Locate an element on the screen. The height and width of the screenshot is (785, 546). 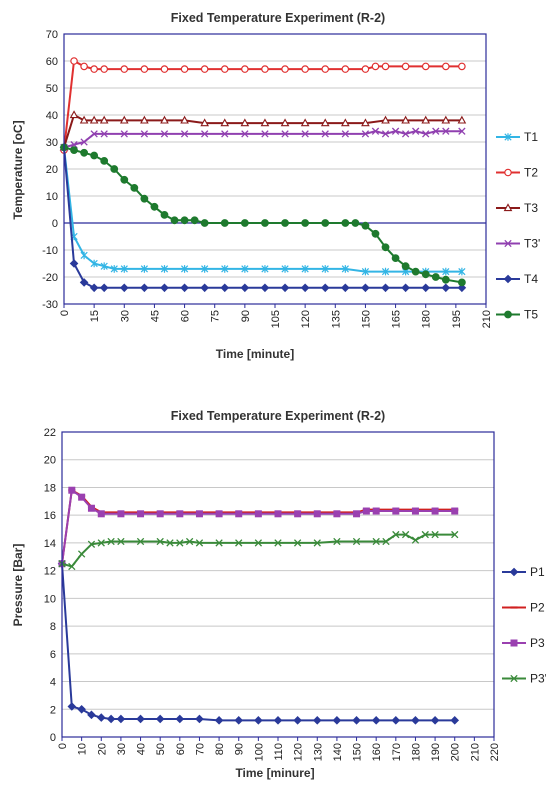
y-tick-label: 30 is located at coordinates (52, 143).